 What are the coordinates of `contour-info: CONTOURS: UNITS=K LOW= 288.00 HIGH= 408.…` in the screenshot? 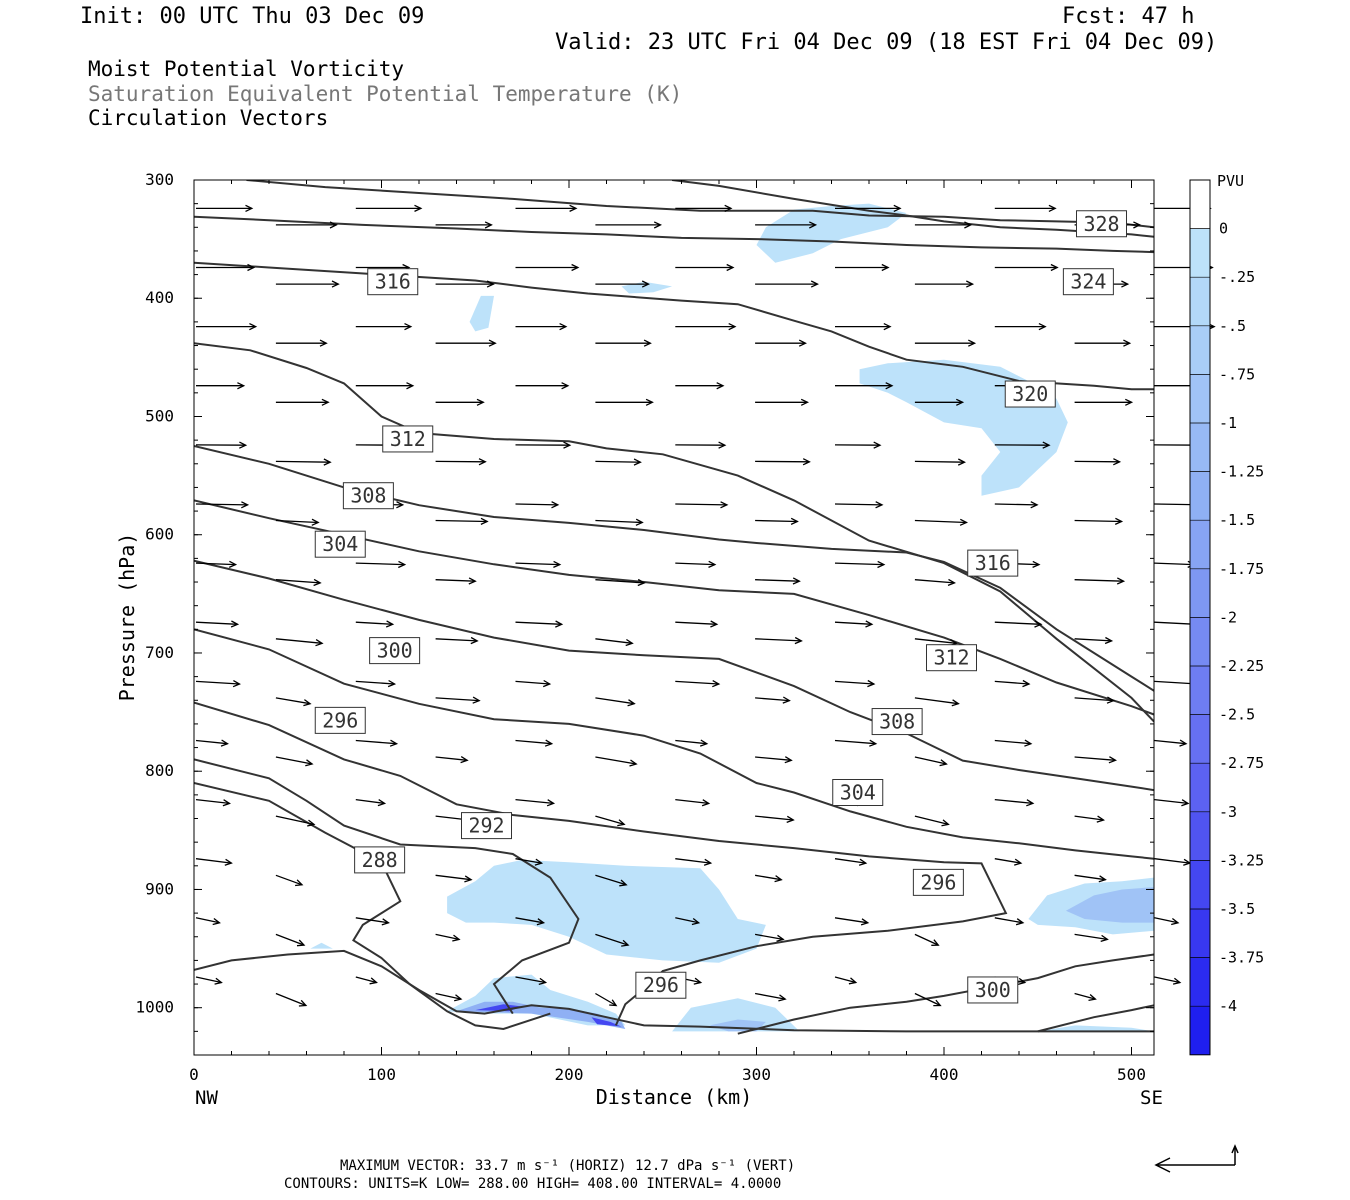 It's located at (533, 1184).